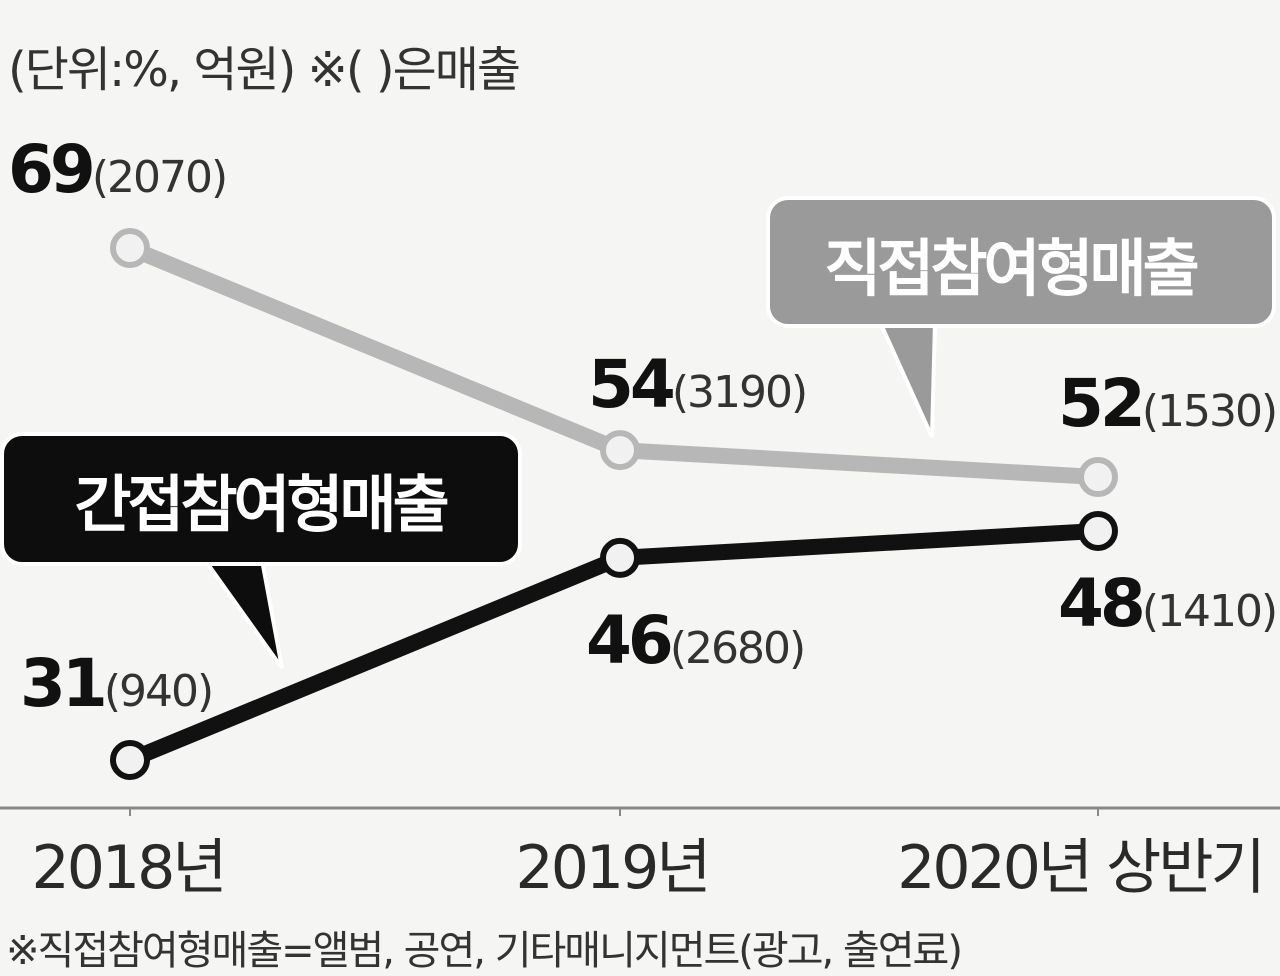 This screenshot has height=976, width=1280. What do you see at coordinates (612, 868) in the screenshot?
I see `x-tick-label: 2019년` at bounding box center [612, 868].